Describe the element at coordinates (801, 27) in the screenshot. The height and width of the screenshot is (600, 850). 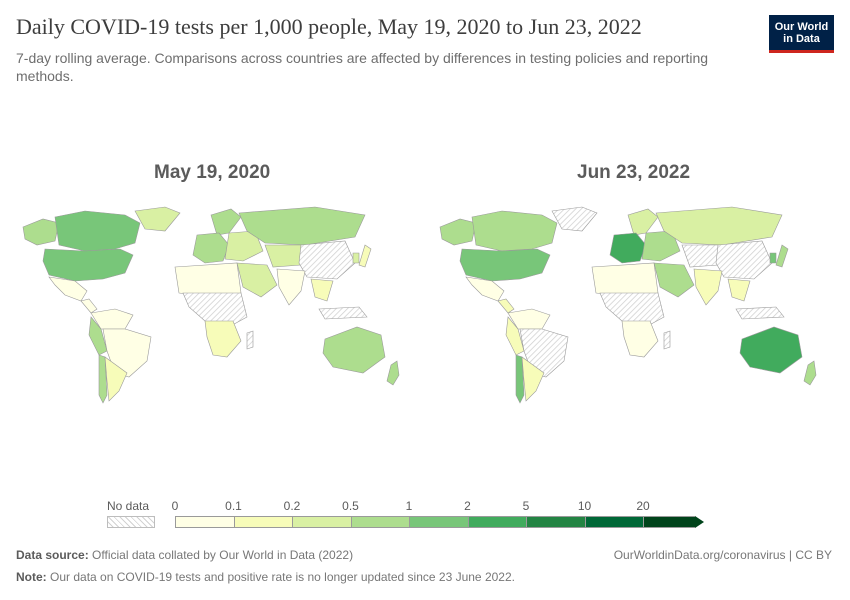
I see `logo-line-1: Our World` at that location.